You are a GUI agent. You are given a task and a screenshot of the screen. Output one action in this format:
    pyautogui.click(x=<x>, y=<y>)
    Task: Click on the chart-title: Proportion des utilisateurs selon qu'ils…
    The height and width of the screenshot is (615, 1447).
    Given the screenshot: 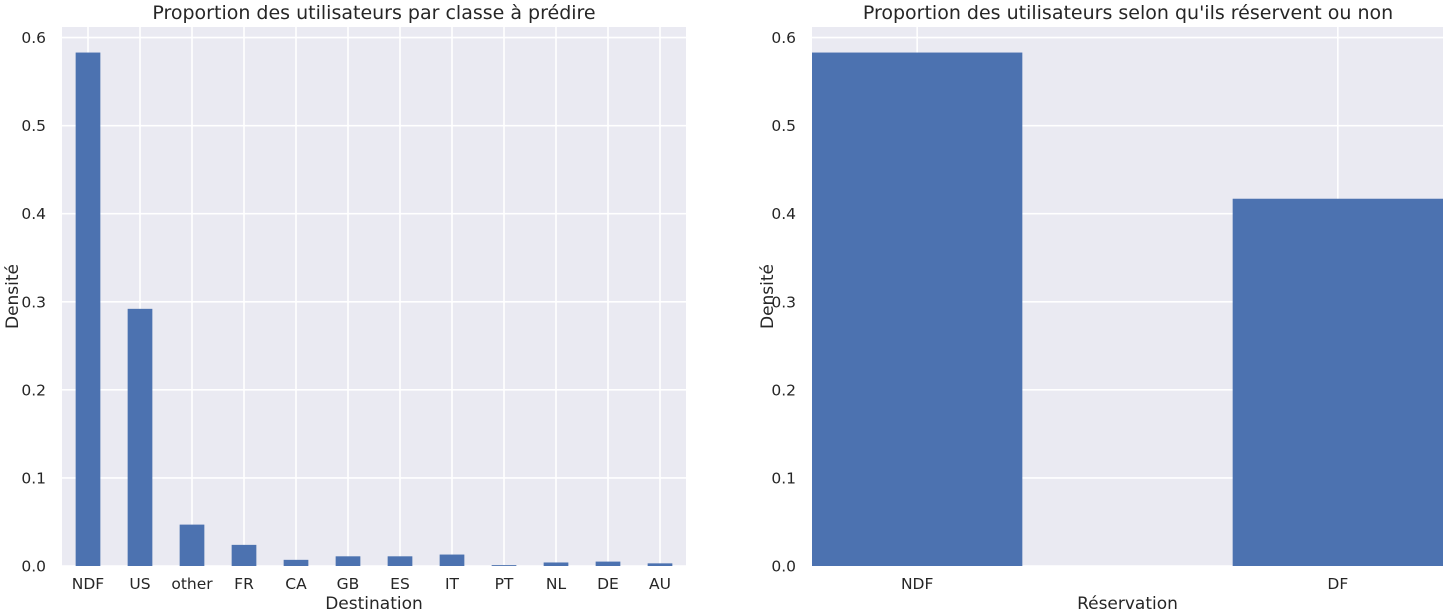 What is the action you would take?
    pyautogui.click(x=1128, y=13)
    